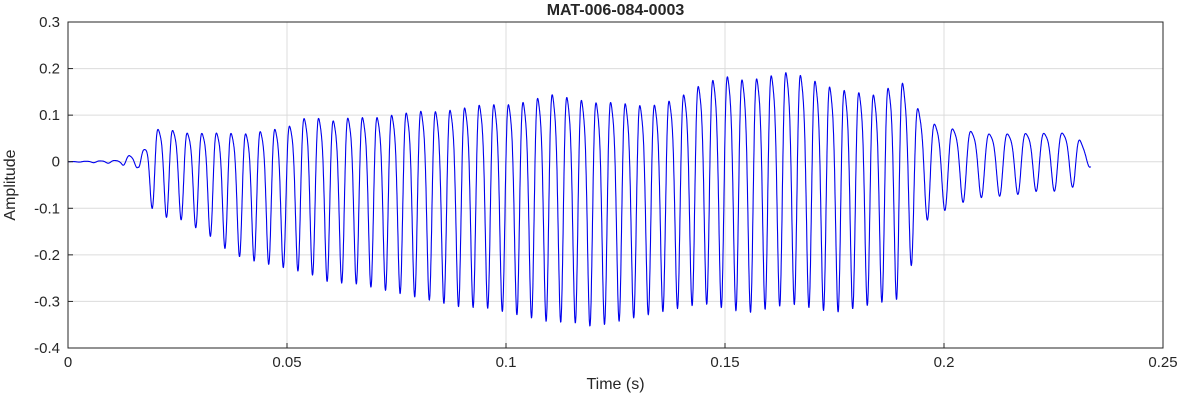 This screenshot has width=1182, height=404. Describe the element at coordinates (56, 162) in the screenshot. I see `y-tick-label: 0` at that location.